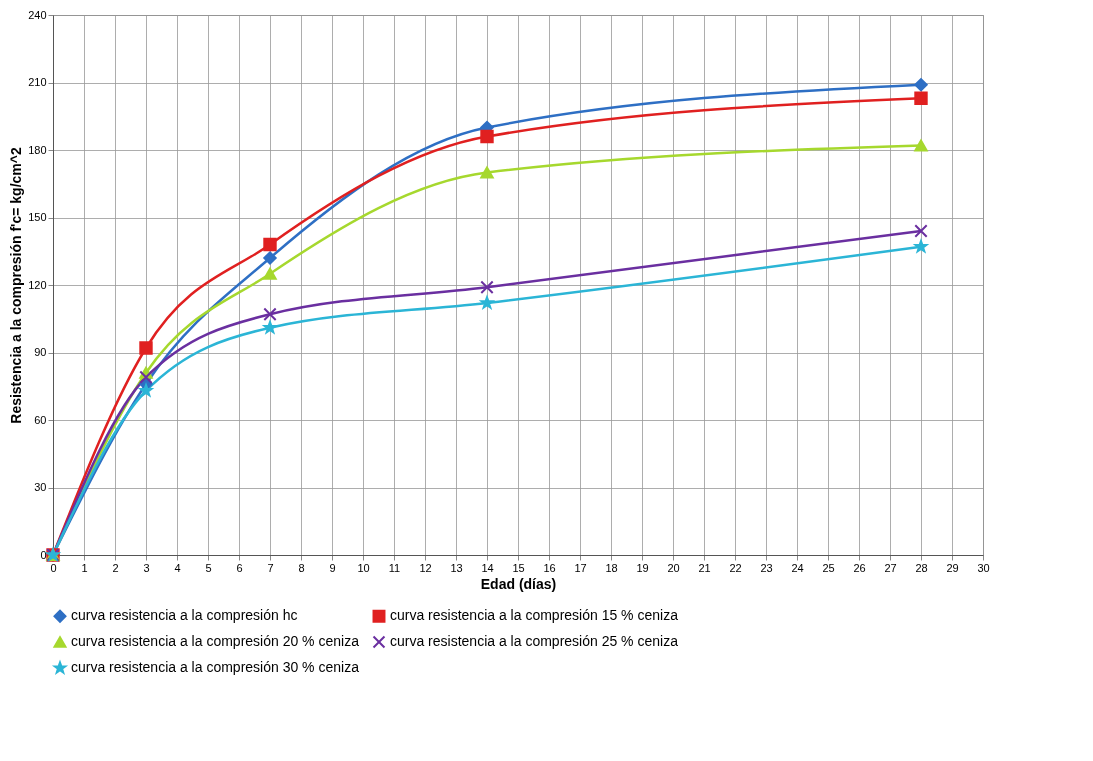 The width and height of the screenshot is (1093, 761). I want to click on x-tick-label: 0, so click(53, 567).